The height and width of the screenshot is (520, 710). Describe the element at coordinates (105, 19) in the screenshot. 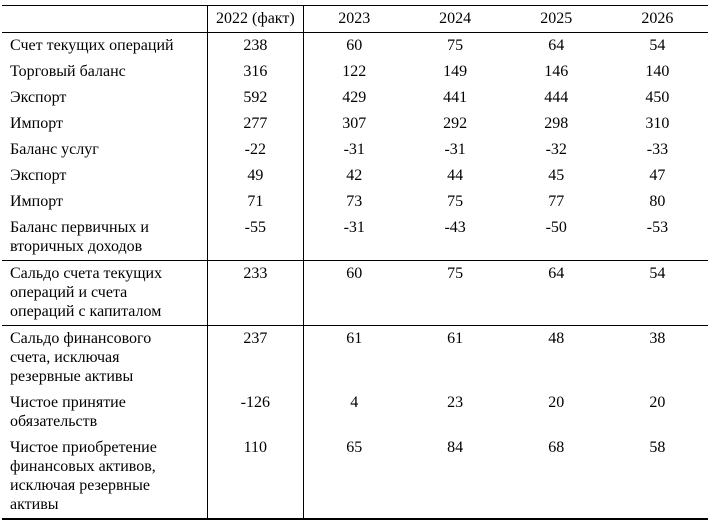

I see `header-empty-cell` at that location.